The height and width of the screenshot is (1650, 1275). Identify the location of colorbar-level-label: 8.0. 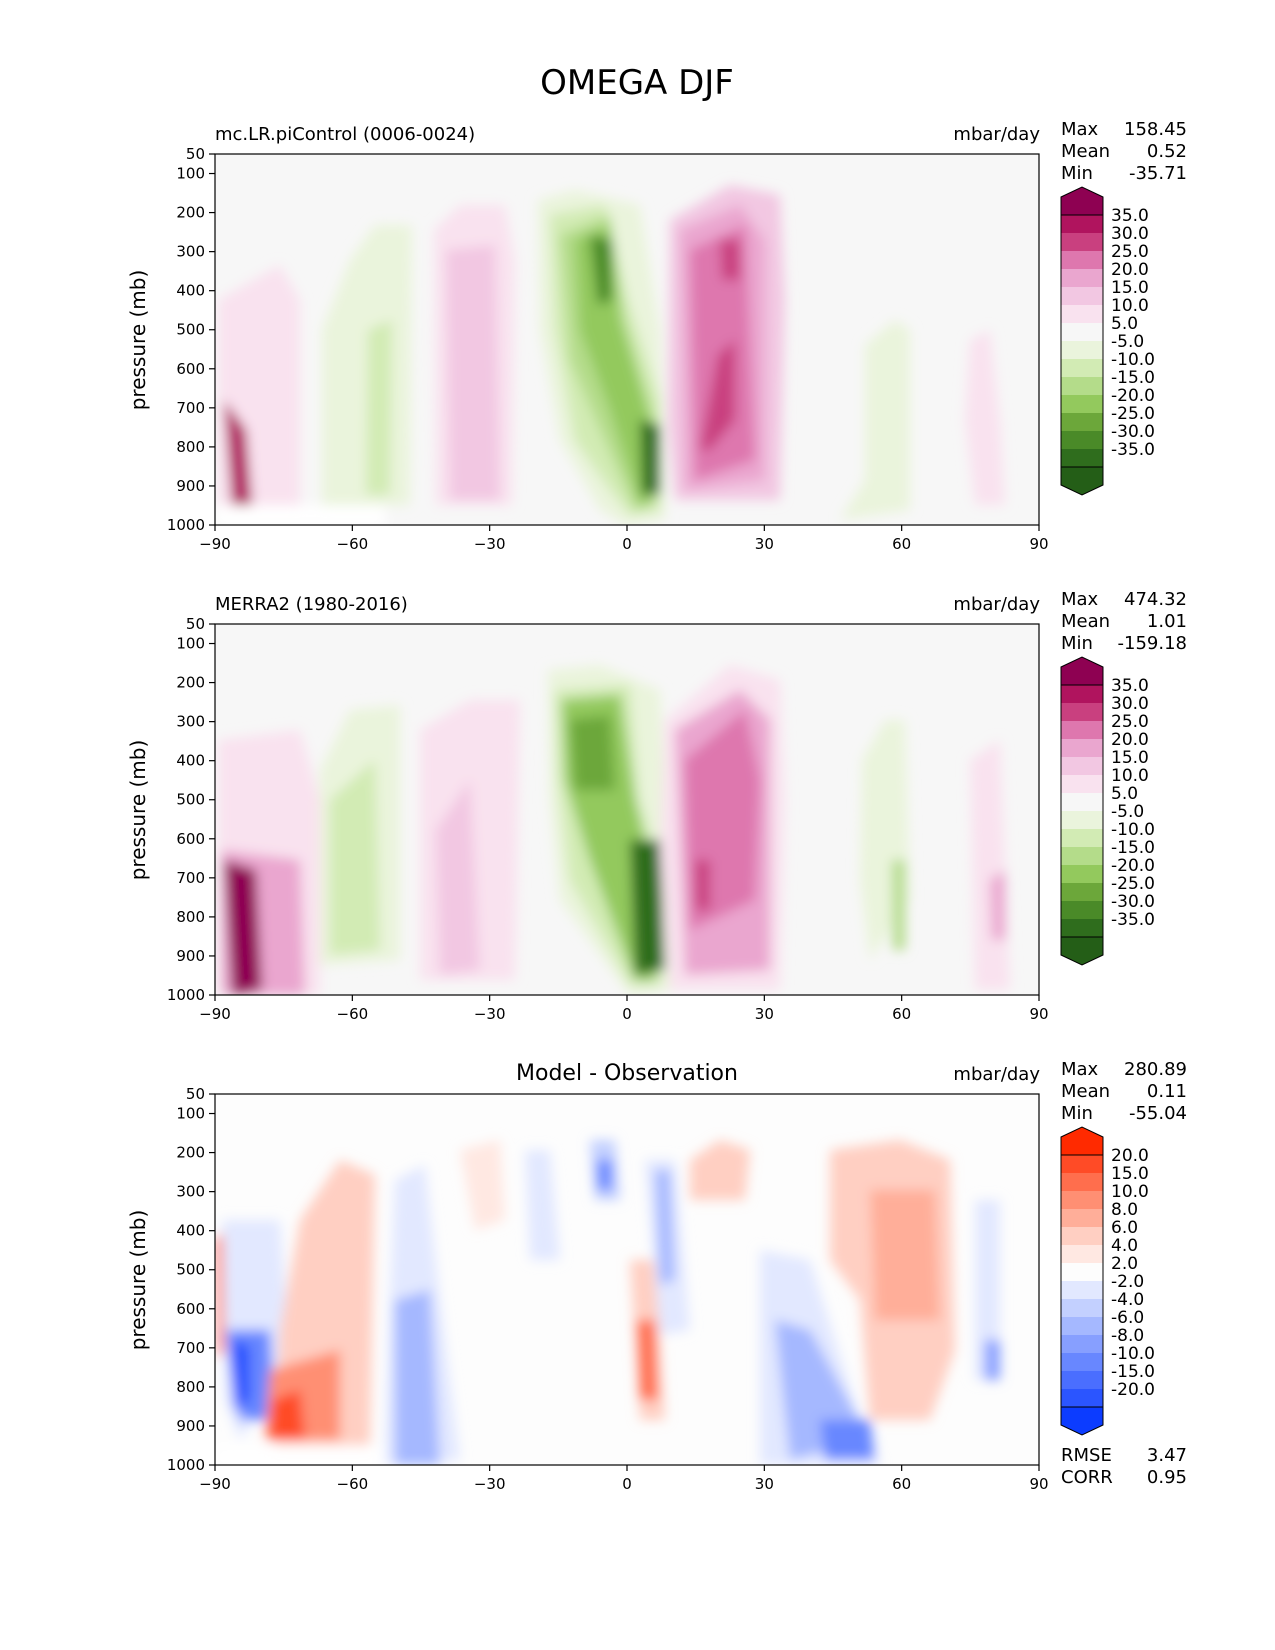
(1124, 1210).